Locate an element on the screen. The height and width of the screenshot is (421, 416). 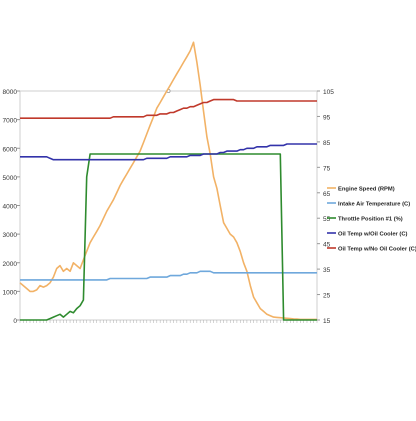
y-tick-label: 0 is located at coordinates (15, 321).